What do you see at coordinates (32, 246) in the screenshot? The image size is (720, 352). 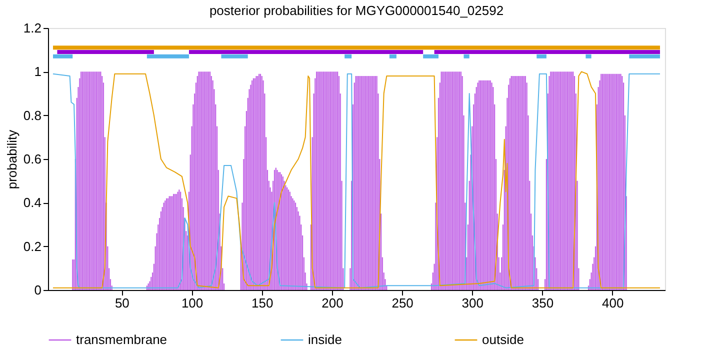 I see `y-tick-label: 0.2` at bounding box center [32, 246].